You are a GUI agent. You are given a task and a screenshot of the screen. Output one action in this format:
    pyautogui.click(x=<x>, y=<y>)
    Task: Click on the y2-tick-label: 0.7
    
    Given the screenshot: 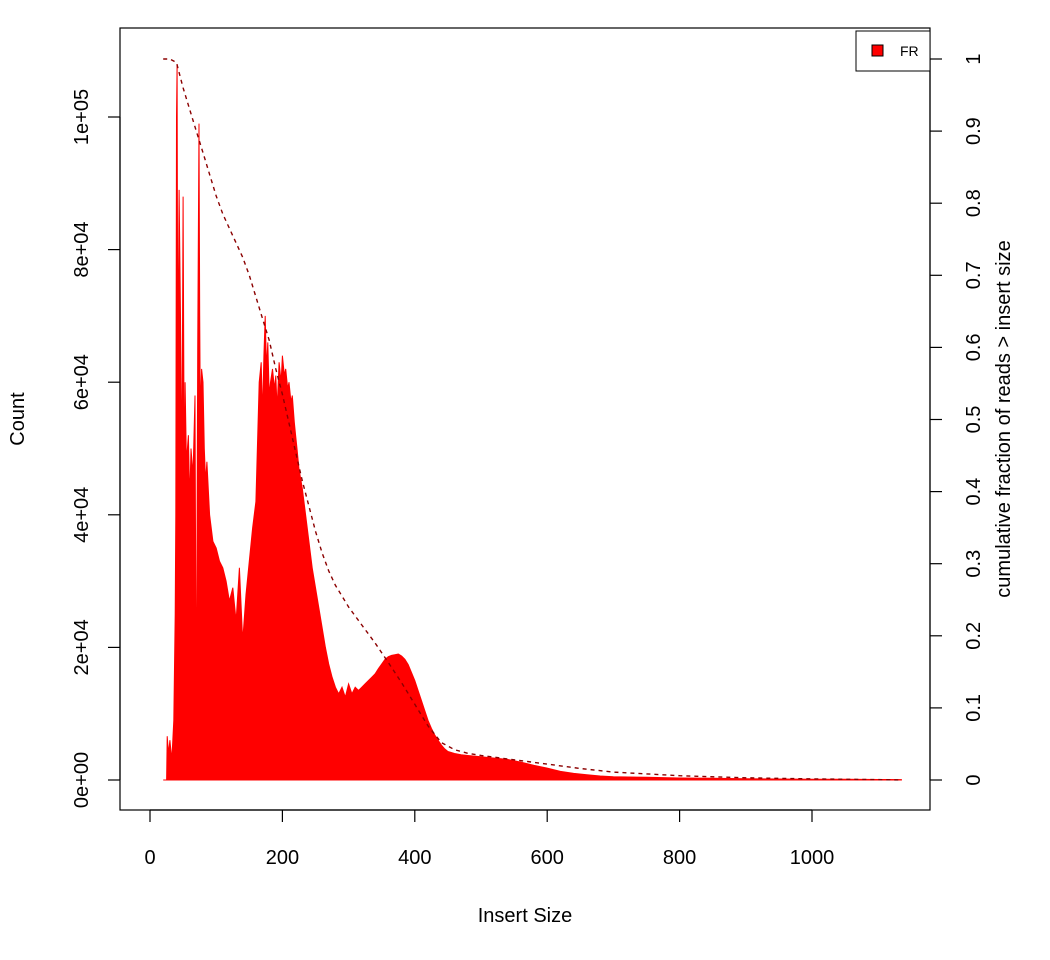 What is the action you would take?
    pyautogui.click(x=974, y=275)
    